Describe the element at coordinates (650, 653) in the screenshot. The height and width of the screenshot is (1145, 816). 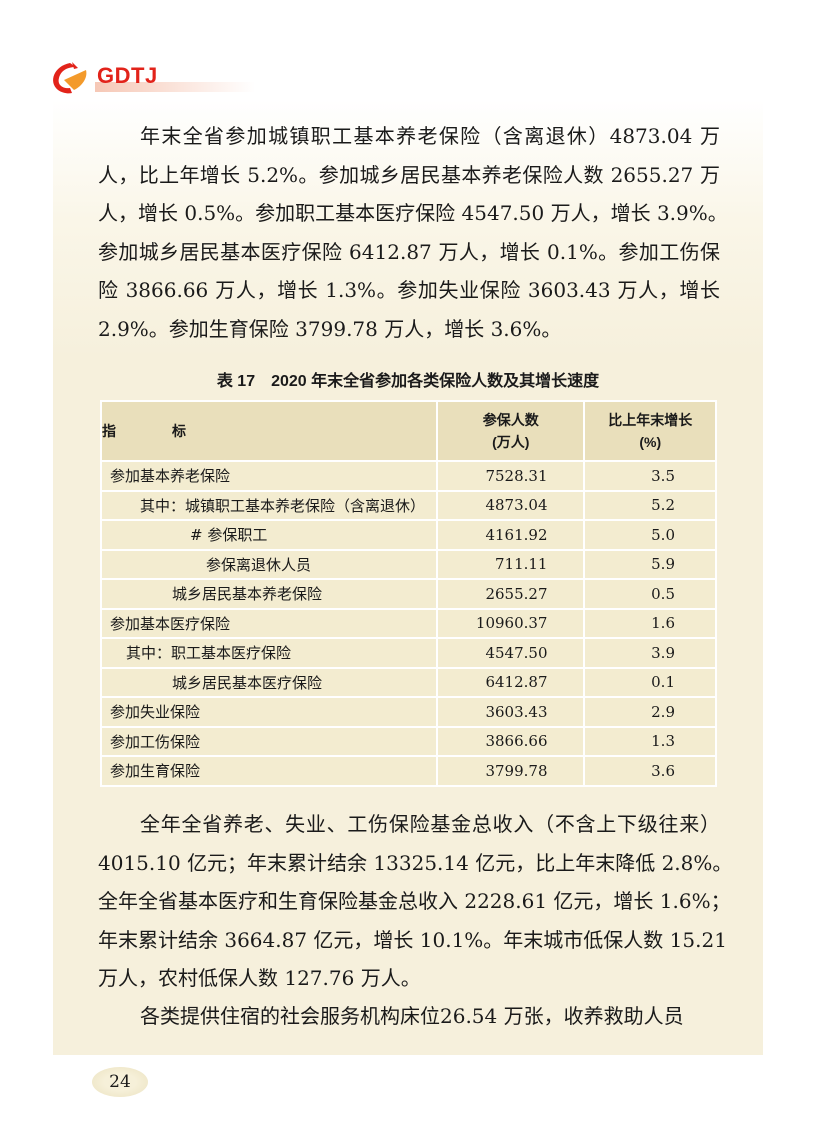
I see `row-growth: 3.9` at that location.